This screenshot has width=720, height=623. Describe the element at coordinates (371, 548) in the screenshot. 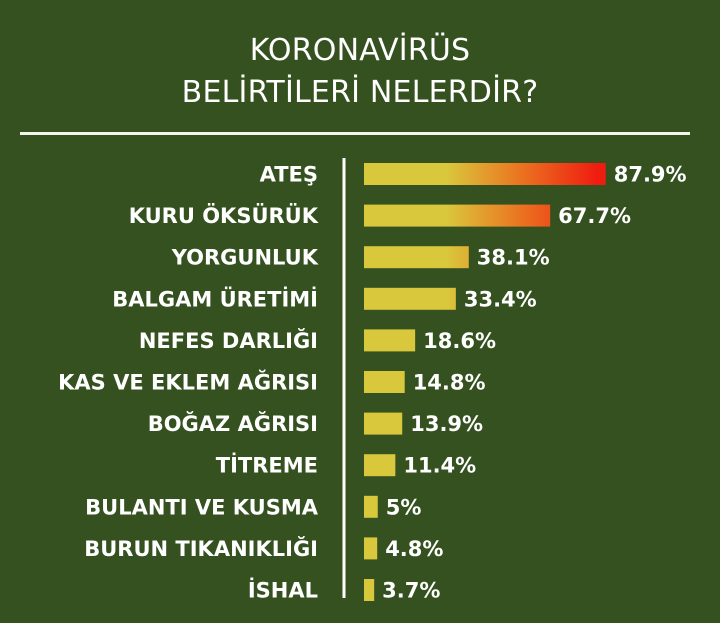

I see `bar-burun-tikanikliği` at that location.